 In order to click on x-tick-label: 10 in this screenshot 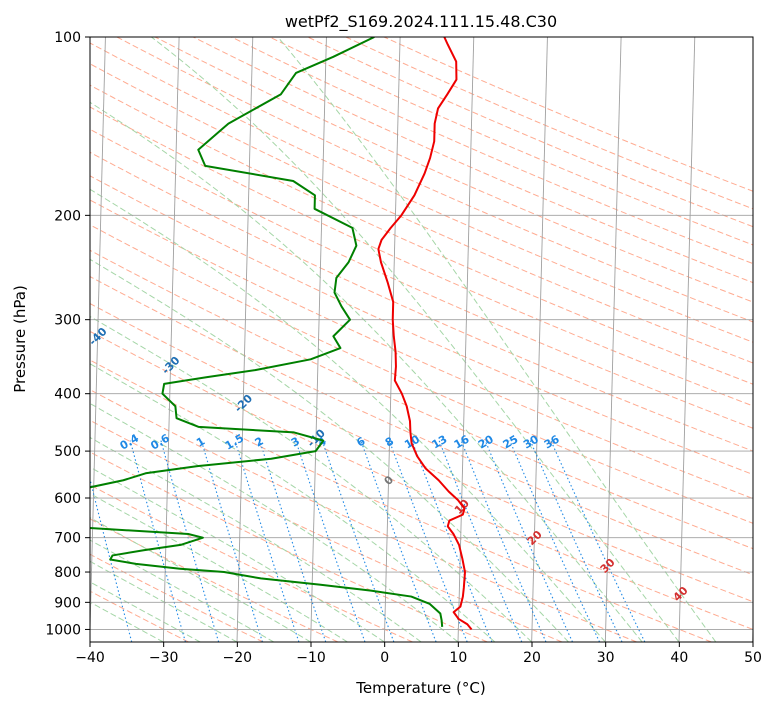, I will do `click(458, 658)`.